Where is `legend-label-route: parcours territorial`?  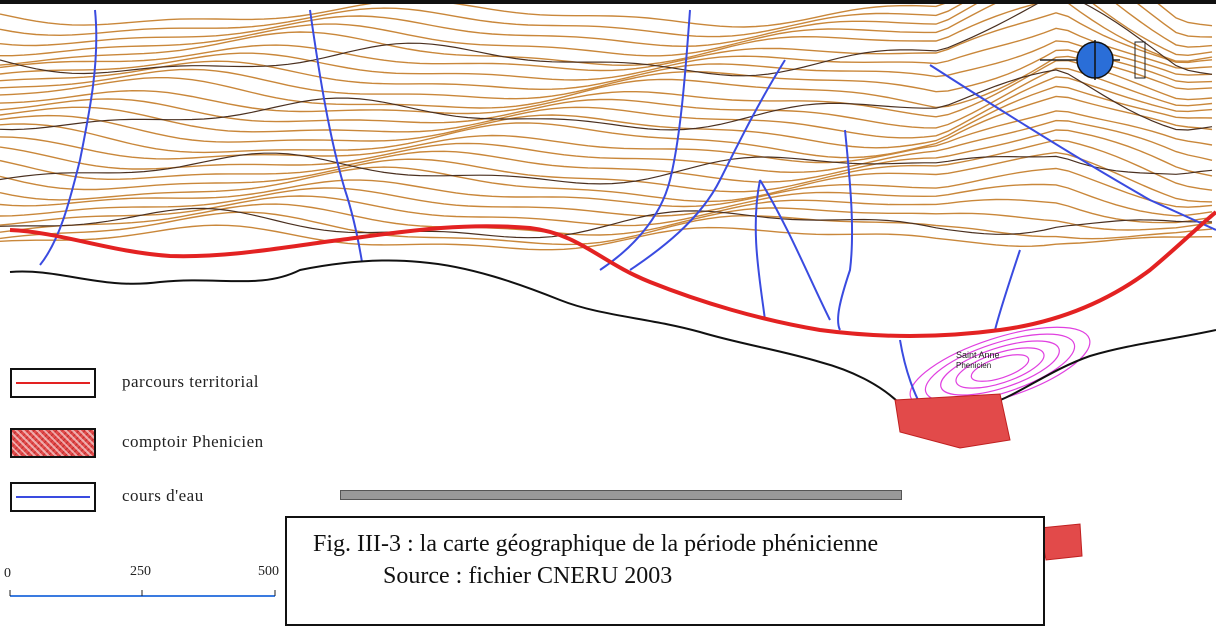
legend-label-route: parcours territorial is located at coordinates (190, 381).